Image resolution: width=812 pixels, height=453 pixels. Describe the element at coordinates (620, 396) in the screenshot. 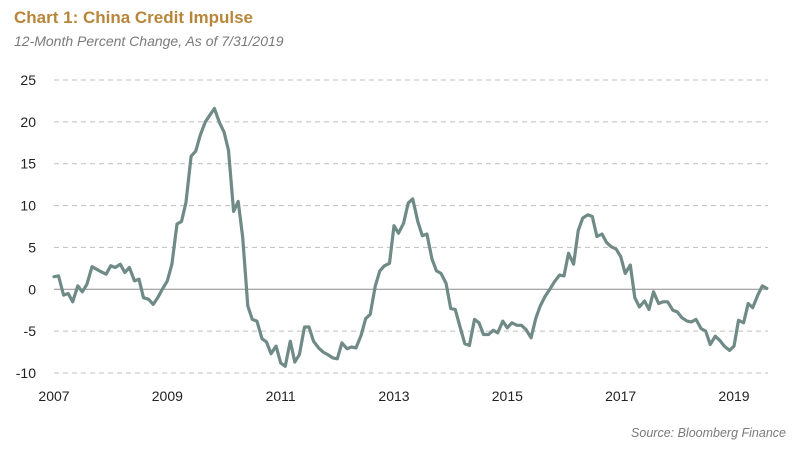

I see `x-tick-label: 2017` at that location.